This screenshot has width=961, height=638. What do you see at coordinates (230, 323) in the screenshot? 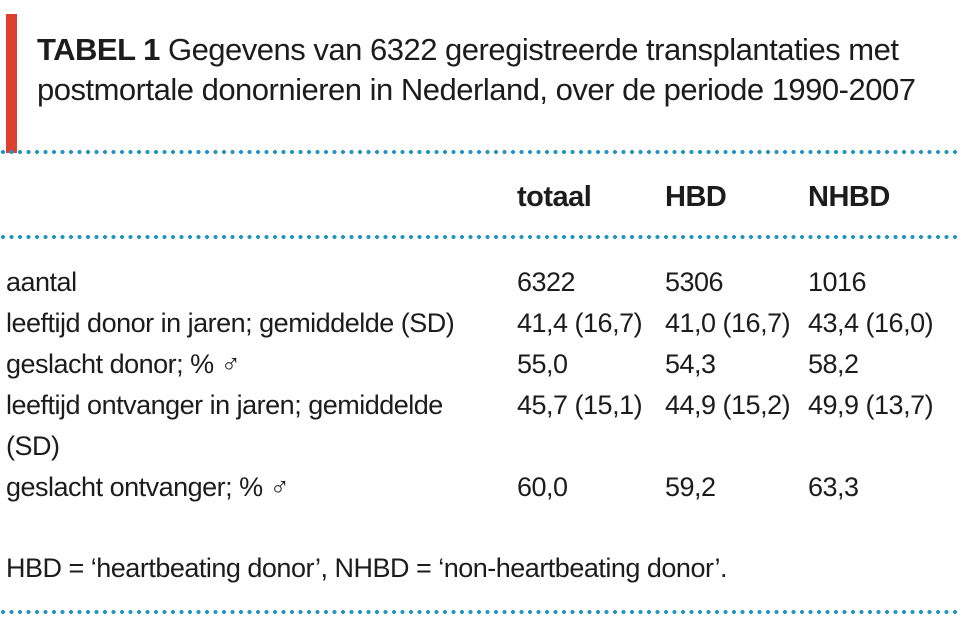
I see `row-label: leeftijd donor in jaren; gemiddelde (SD)` at bounding box center [230, 323].